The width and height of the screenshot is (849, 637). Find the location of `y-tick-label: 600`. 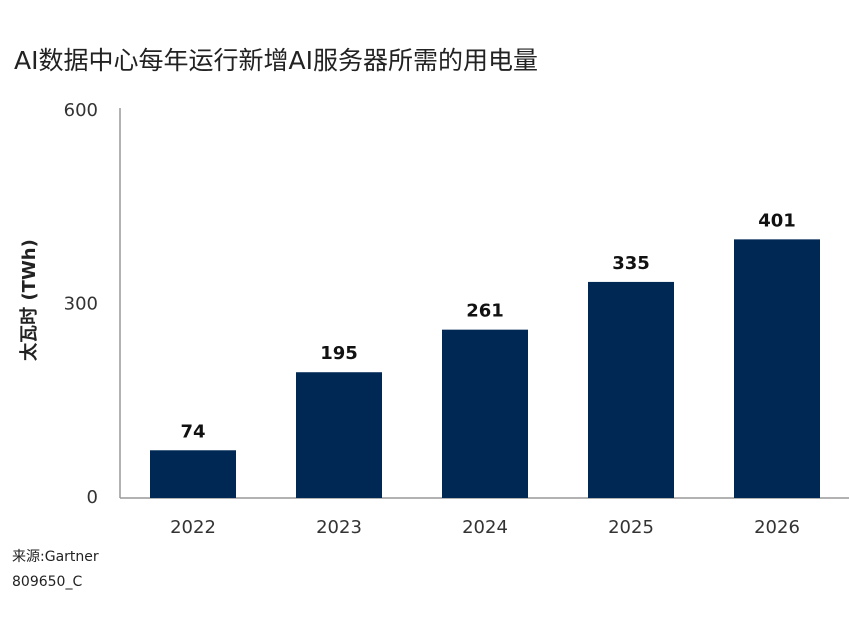

y-tick-label: 600 is located at coordinates (81, 110).